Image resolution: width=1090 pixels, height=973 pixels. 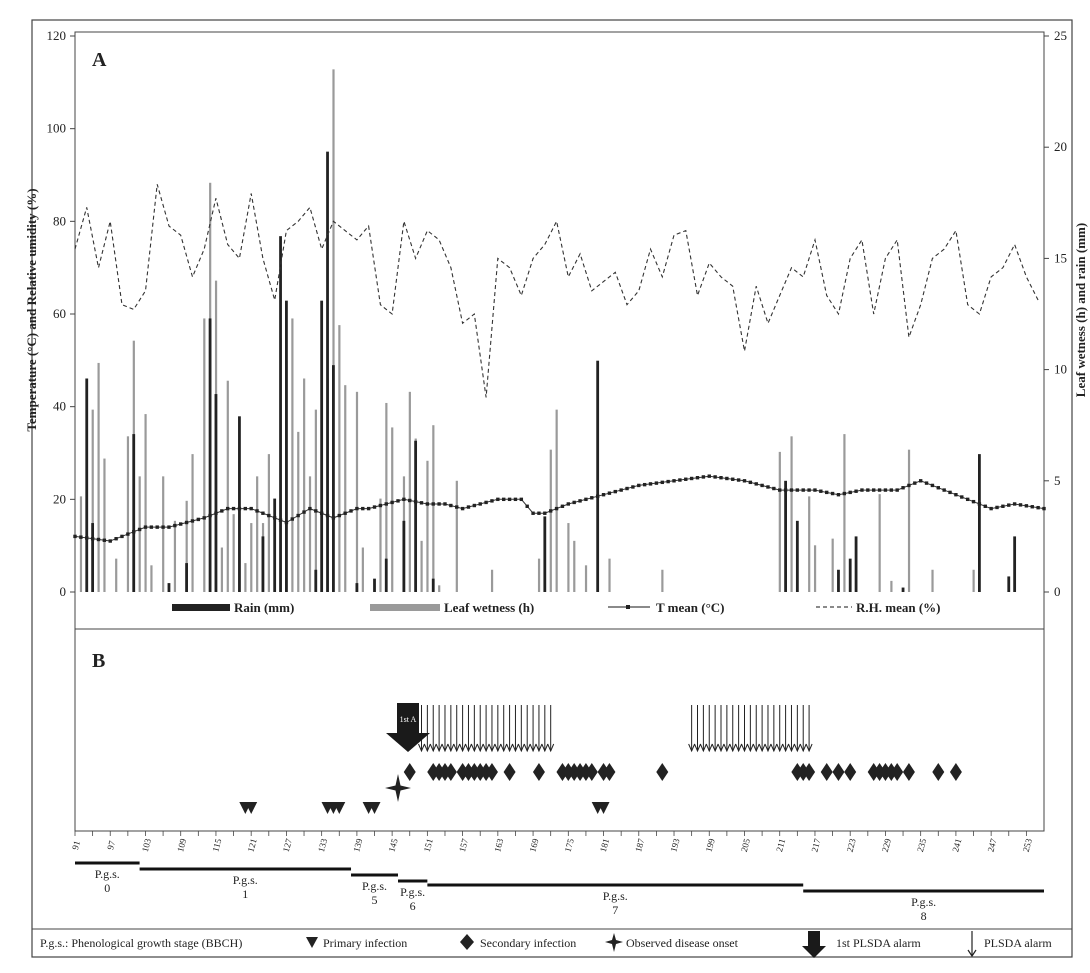 What do you see at coordinates (814, 938) in the screenshot?
I see `big-arrow-icon` at bounding box center [814, 938].